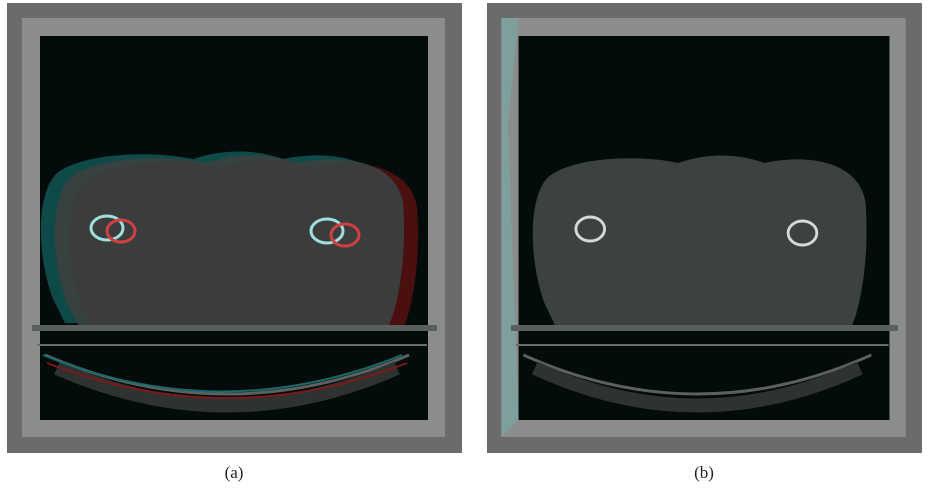 This screenshot has height=491, width=930. Describe the element at coordinates (234, 472) in the screenshot. I see `caption: (a)` at that location.